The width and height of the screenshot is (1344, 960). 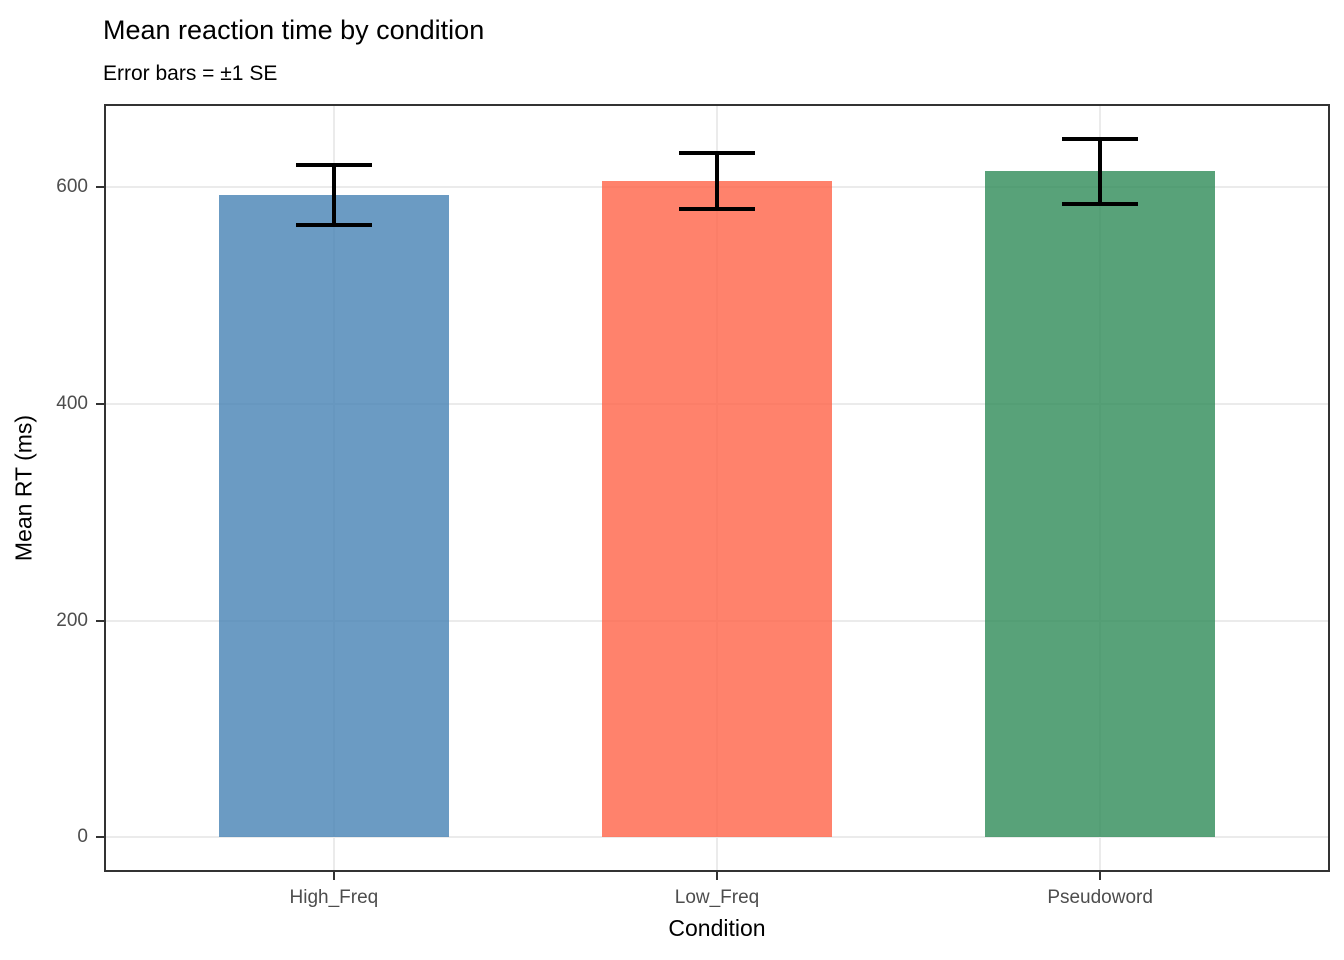 I want to click on x-tick-low_freq, so click(x=717, y=876).